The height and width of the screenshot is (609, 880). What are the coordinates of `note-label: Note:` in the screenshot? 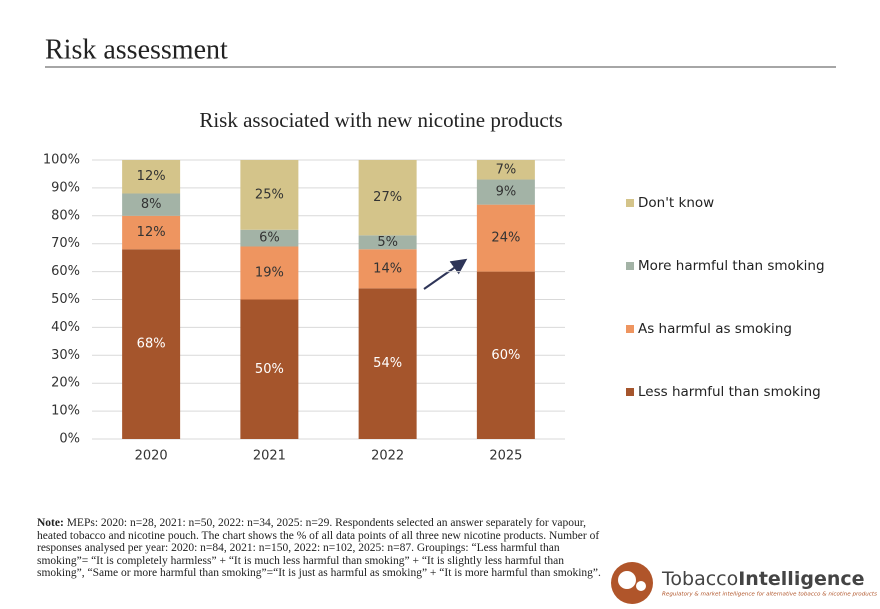 It's located at (50, 523).